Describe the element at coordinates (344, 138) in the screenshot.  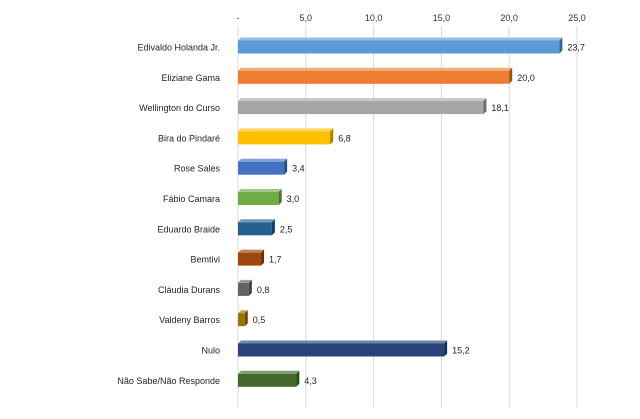
I see `bar-value-label: 6,8` at that location.